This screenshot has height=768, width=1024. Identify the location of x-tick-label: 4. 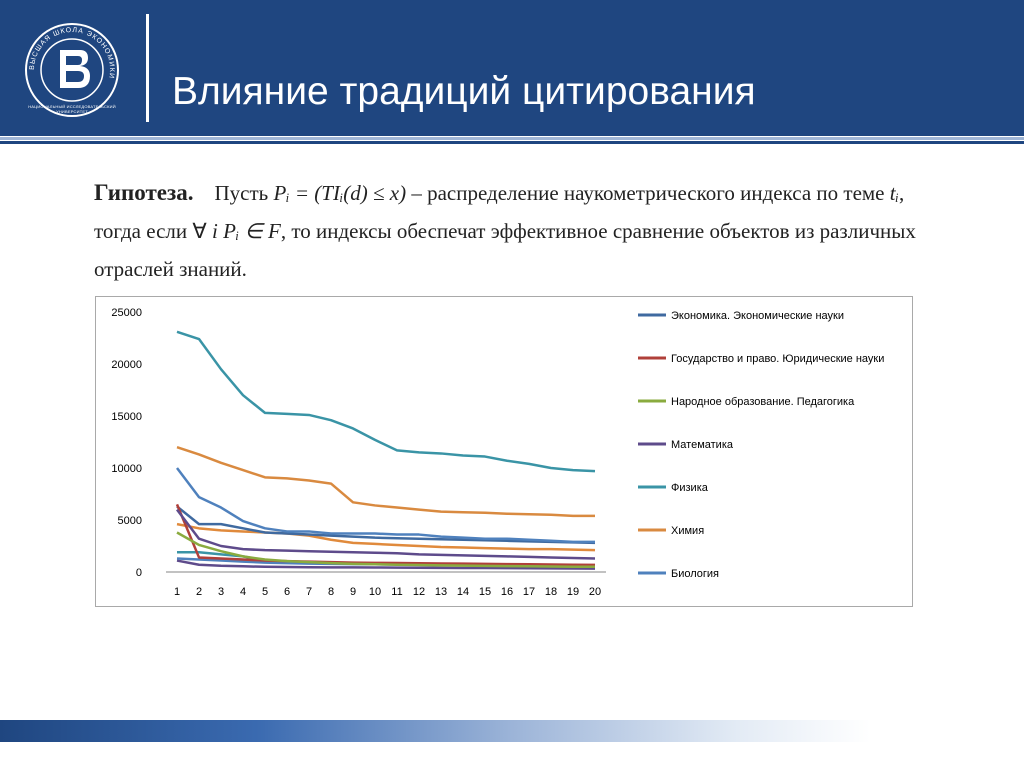
(243, 592).